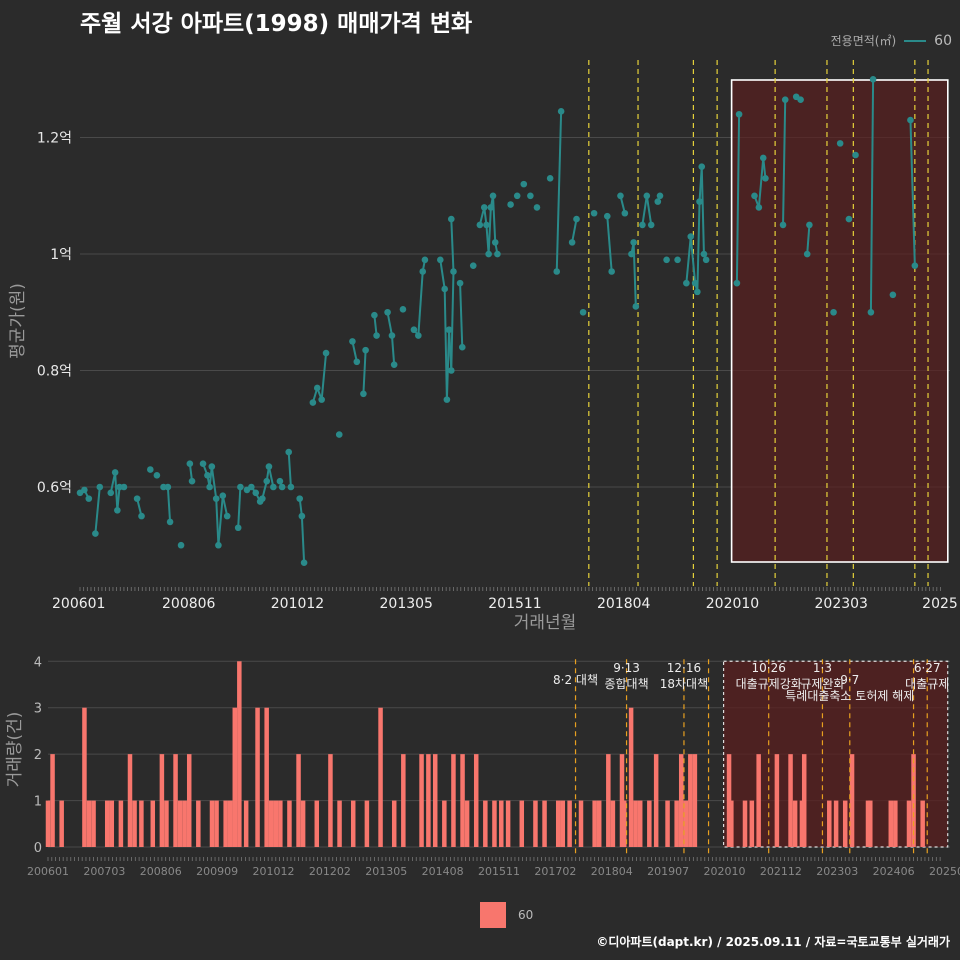 The width and height of the screenshot is (960, 960). I want to click on x-tick-label: 201012, so click(274, 871).